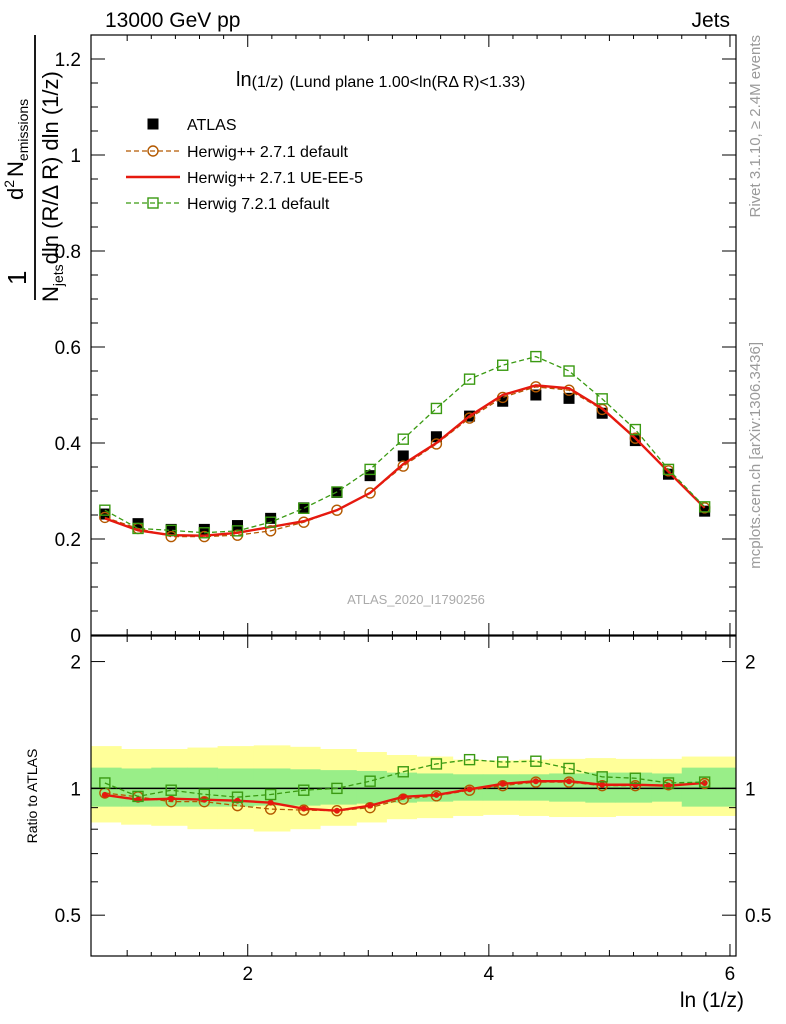 This screenshot has width=786, height=1024. Describe the element at coordinates (75, 789) in the screenshot. I see `ratio-y-tick-label: 1` at that location.